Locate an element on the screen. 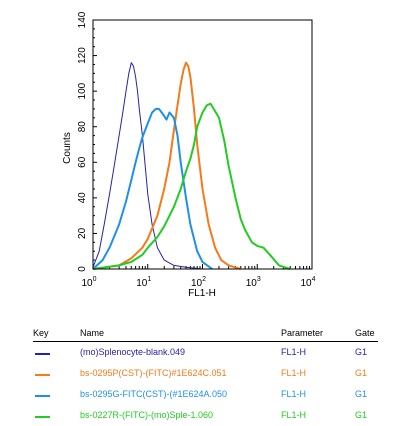 This screenshot has height=426, width=400. x-axis-label: FL1-H is located at coordinates (202, 293).